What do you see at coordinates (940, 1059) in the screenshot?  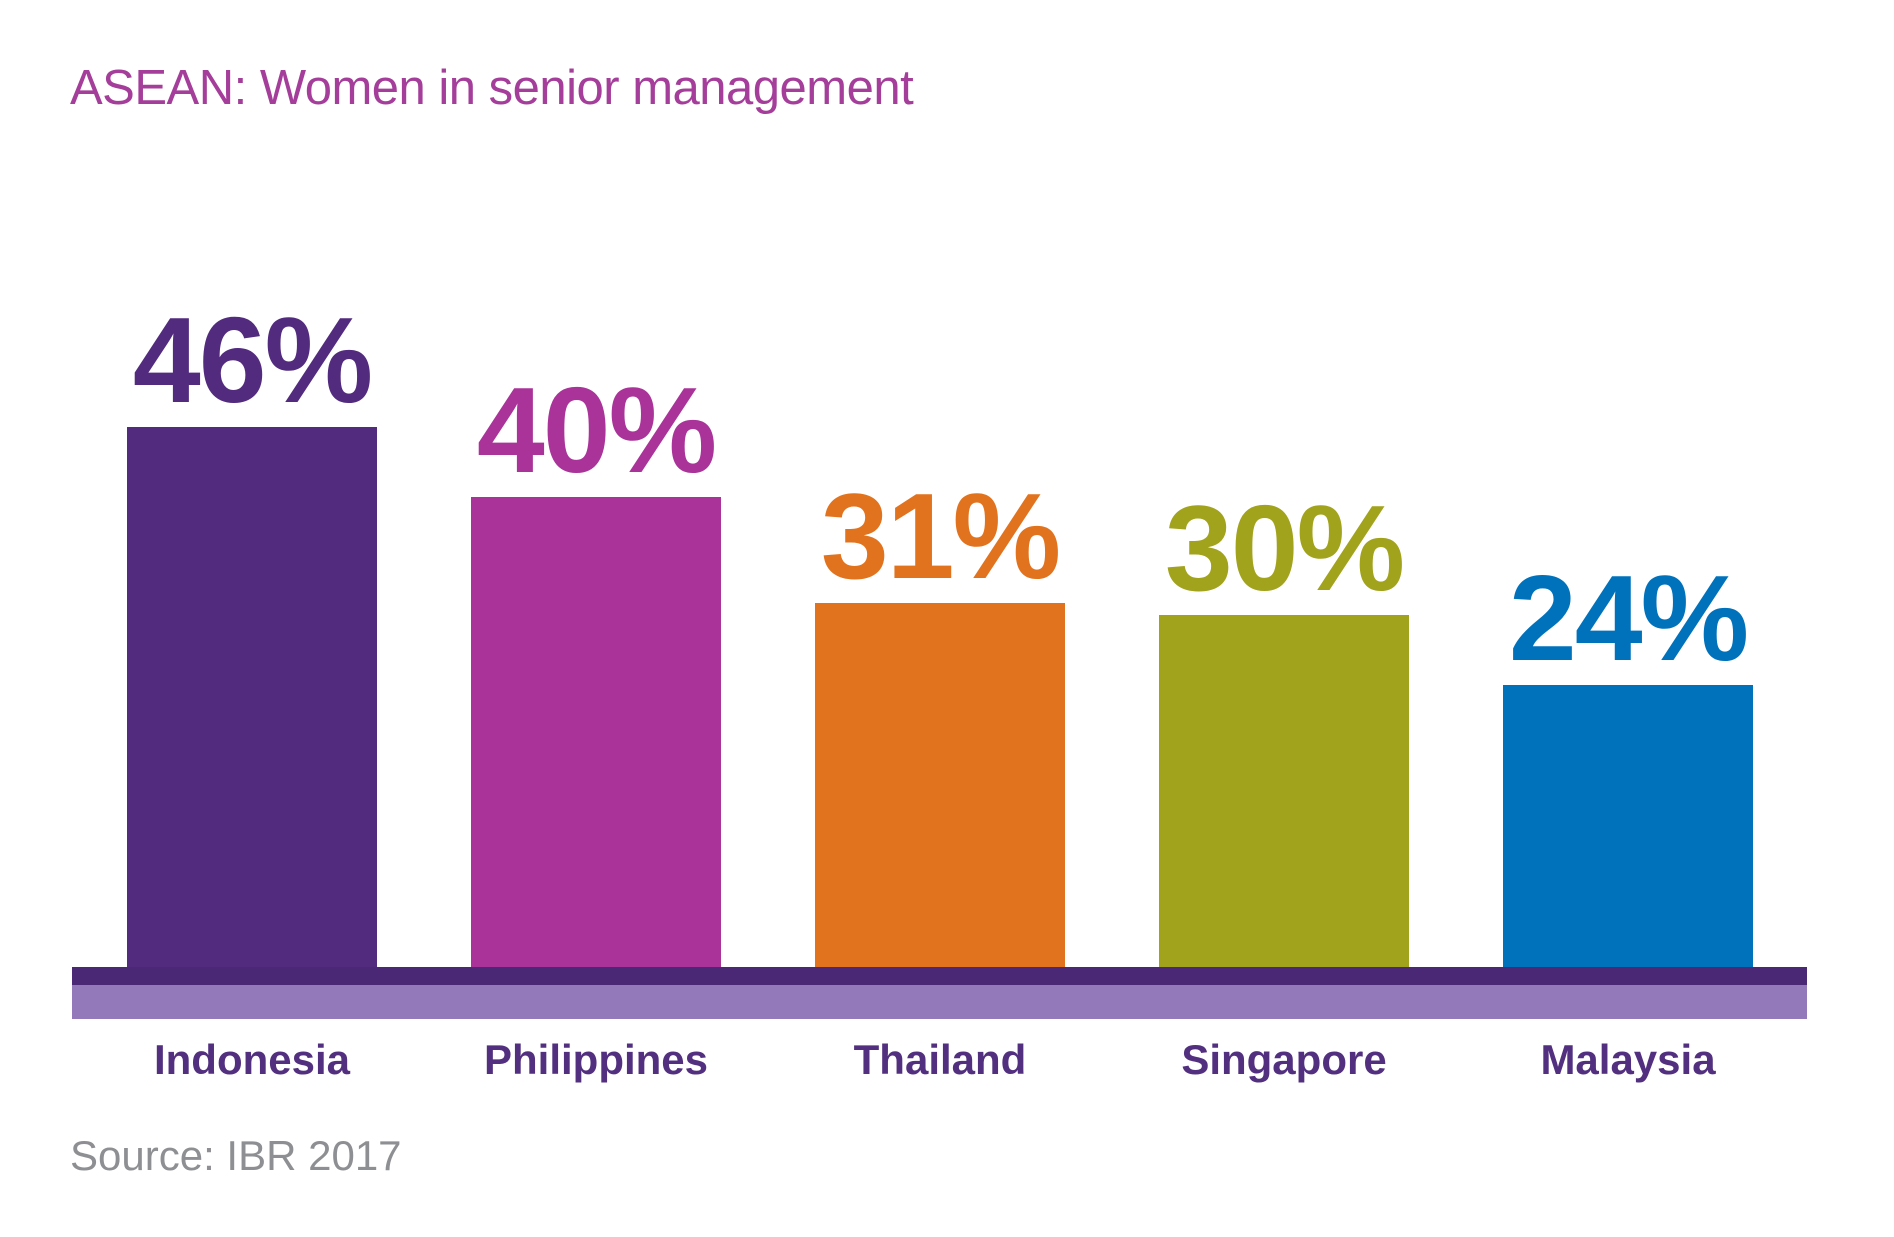 I see `category-label-thailand: Thailand` at bounding box center [940, 1059].